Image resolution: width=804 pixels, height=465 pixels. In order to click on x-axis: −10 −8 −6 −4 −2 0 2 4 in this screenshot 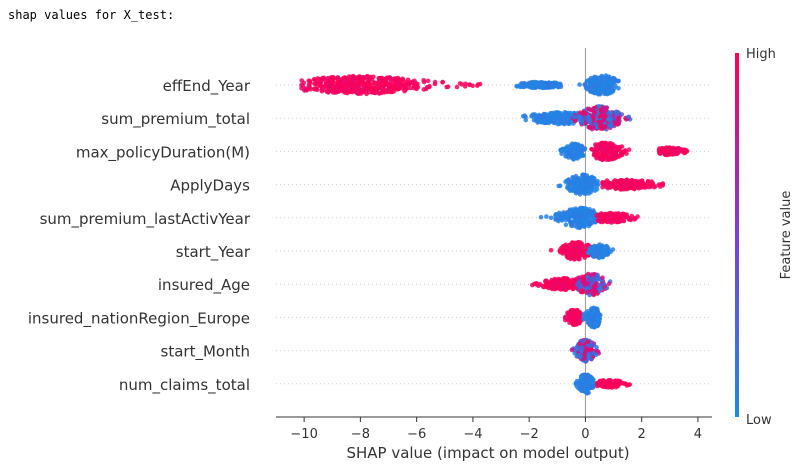, I will do `click(494, 429)`.